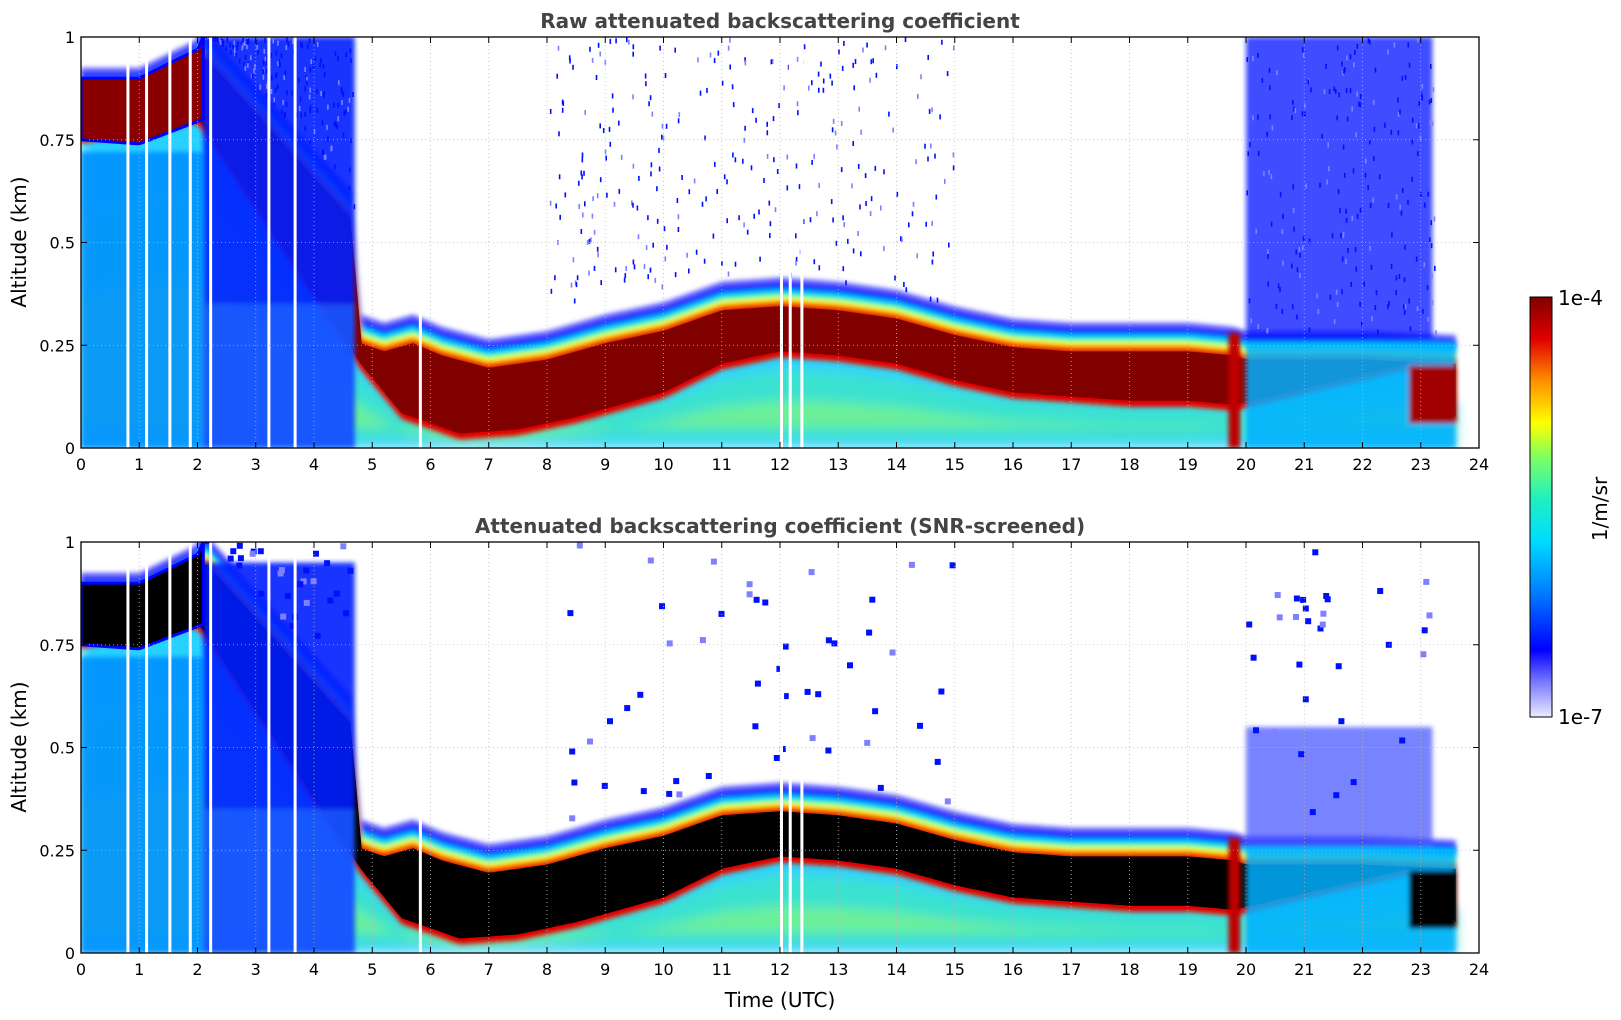  What do you see at coordinates (1541, 507) in the screenshot?
I see `colorbar-gradient` at bounding box center [1541, 507].